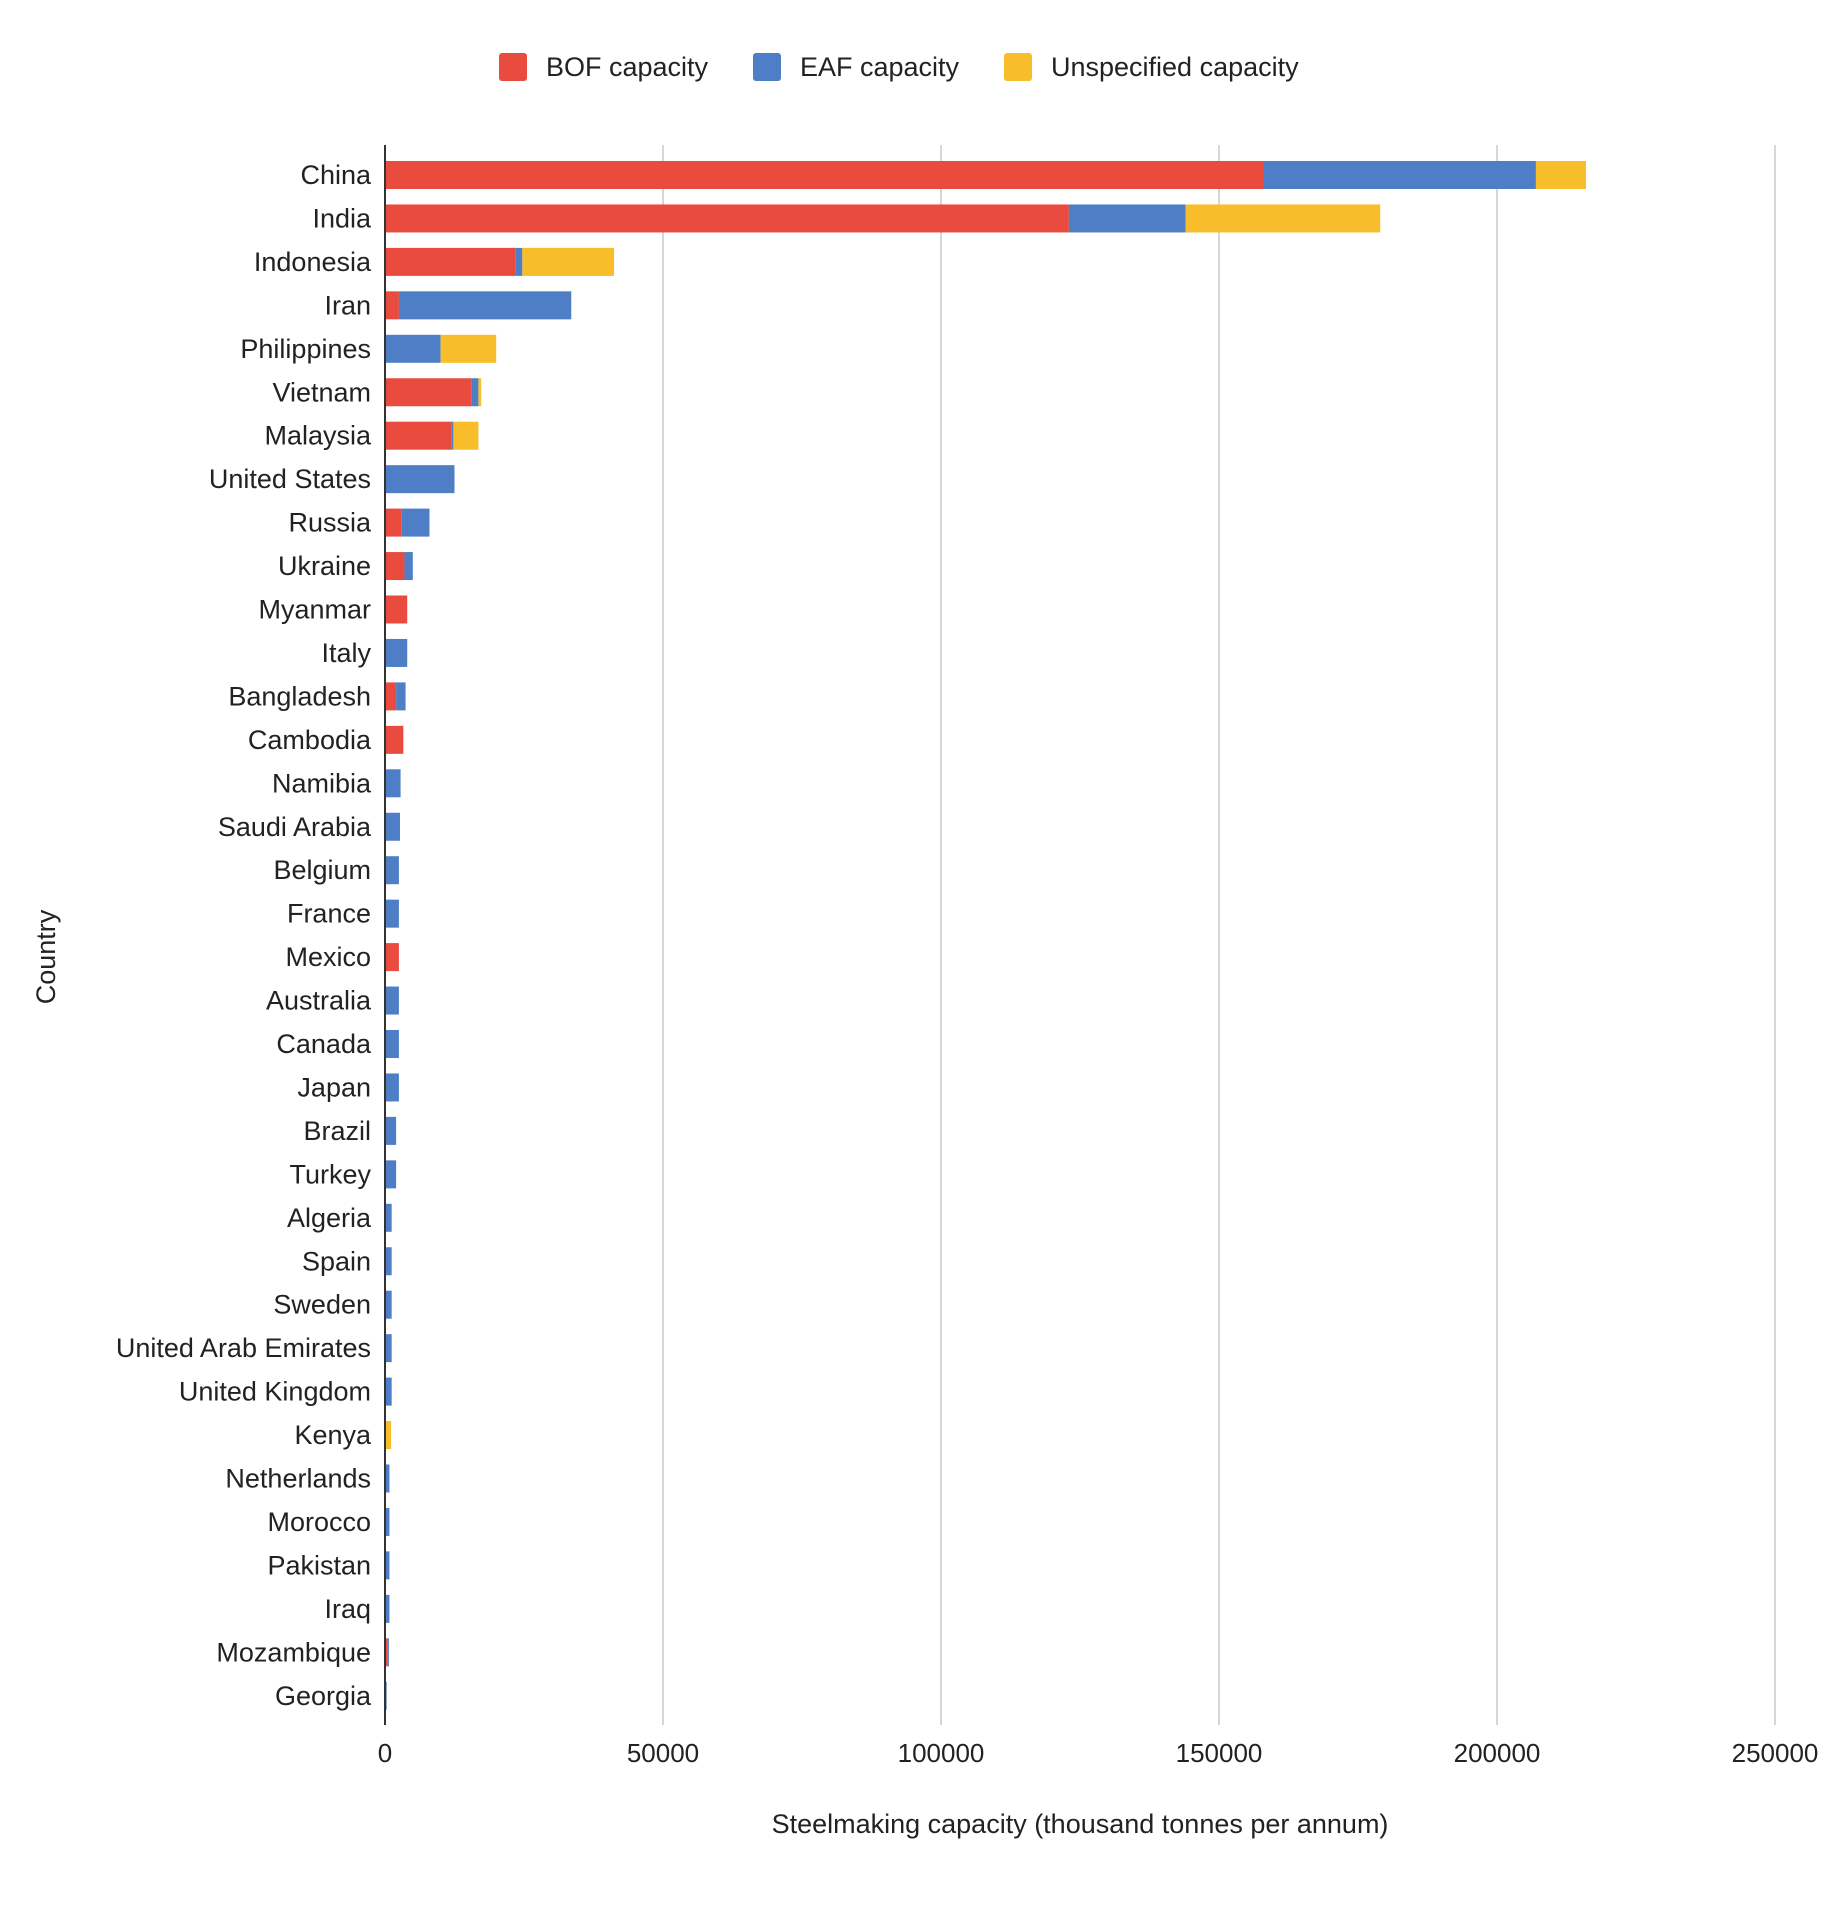 This screenshot has width=1848, height=1930. I want to click on category-label-ukraine: Ukraine, so click(324, 566).